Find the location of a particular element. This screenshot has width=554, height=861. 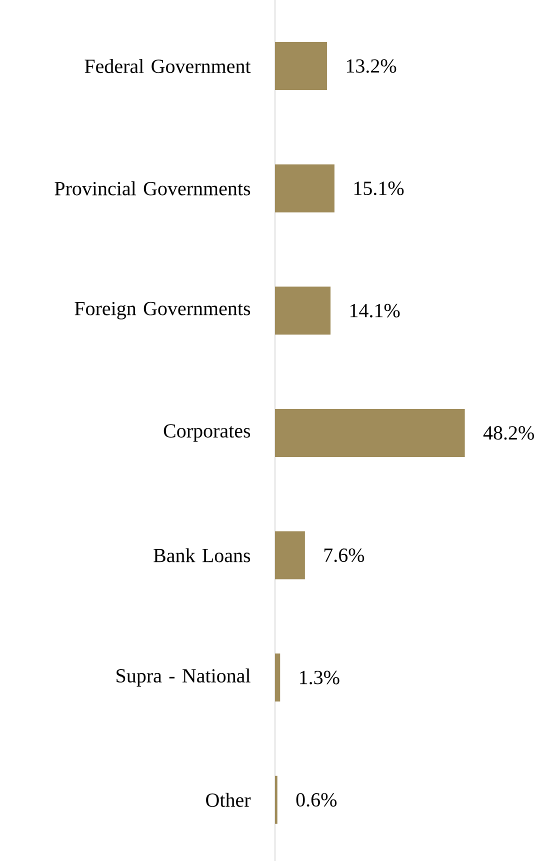

y-tick-label: Corporates is located at coordinates (207, 433).